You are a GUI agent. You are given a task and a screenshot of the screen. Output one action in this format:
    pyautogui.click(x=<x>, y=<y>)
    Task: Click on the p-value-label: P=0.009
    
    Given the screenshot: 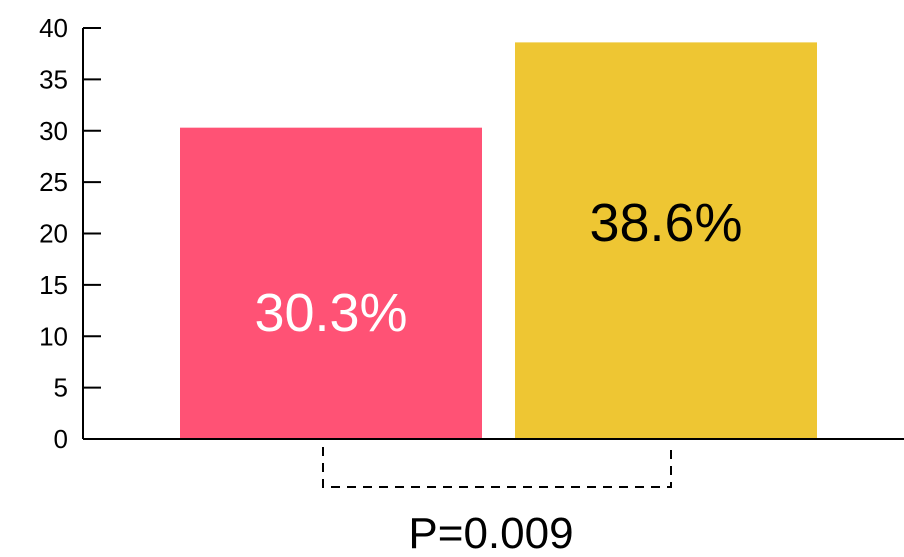 What is the action you would take?
    pyautogui.click(x=490, y=533)
    